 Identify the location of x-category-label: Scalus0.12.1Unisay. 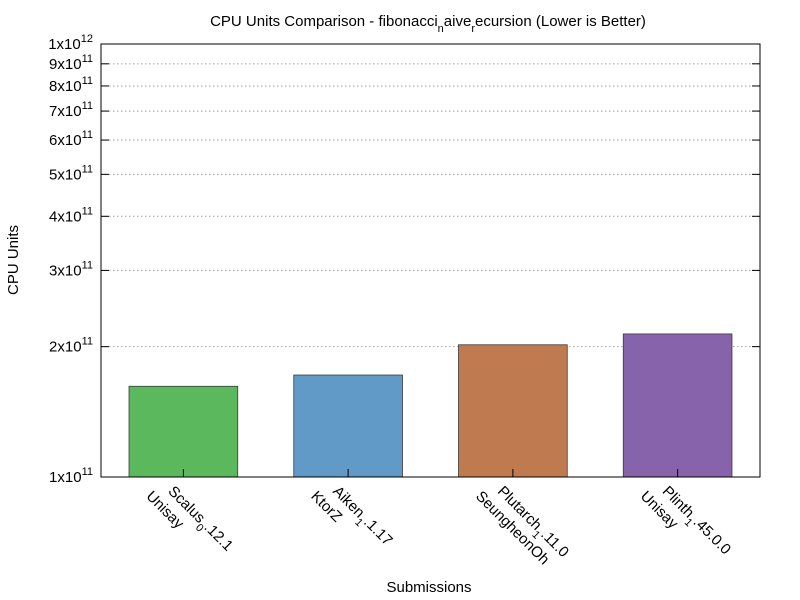
(190, 521).